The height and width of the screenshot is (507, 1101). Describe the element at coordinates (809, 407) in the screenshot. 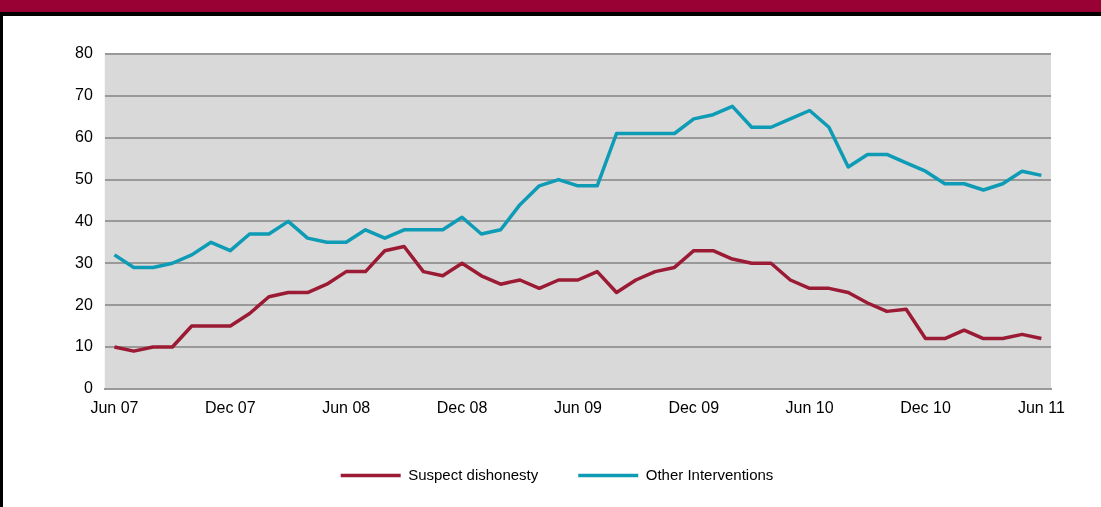

I see `x-tick-label: Jun 10` at that location.